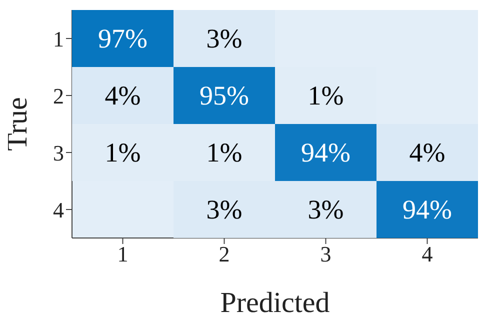 The image size is (488, 325). I want to click on x-axis-title: Predicted, so click(275, 303).